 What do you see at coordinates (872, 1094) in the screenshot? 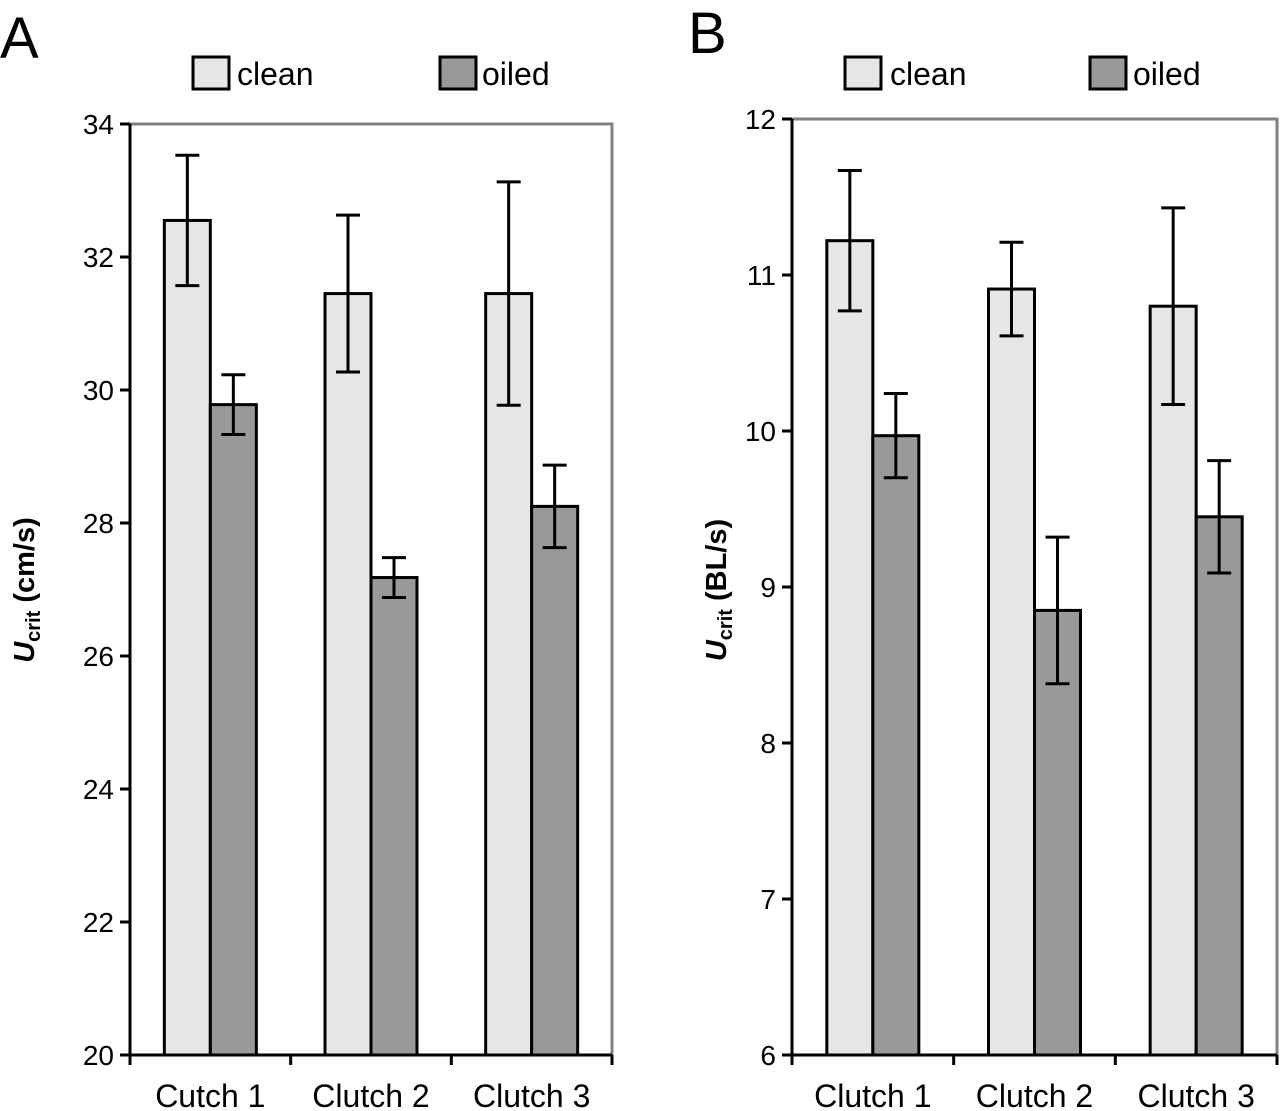
I see `x-tick-label: Clutch 1` at bounding box center [872, 1094].